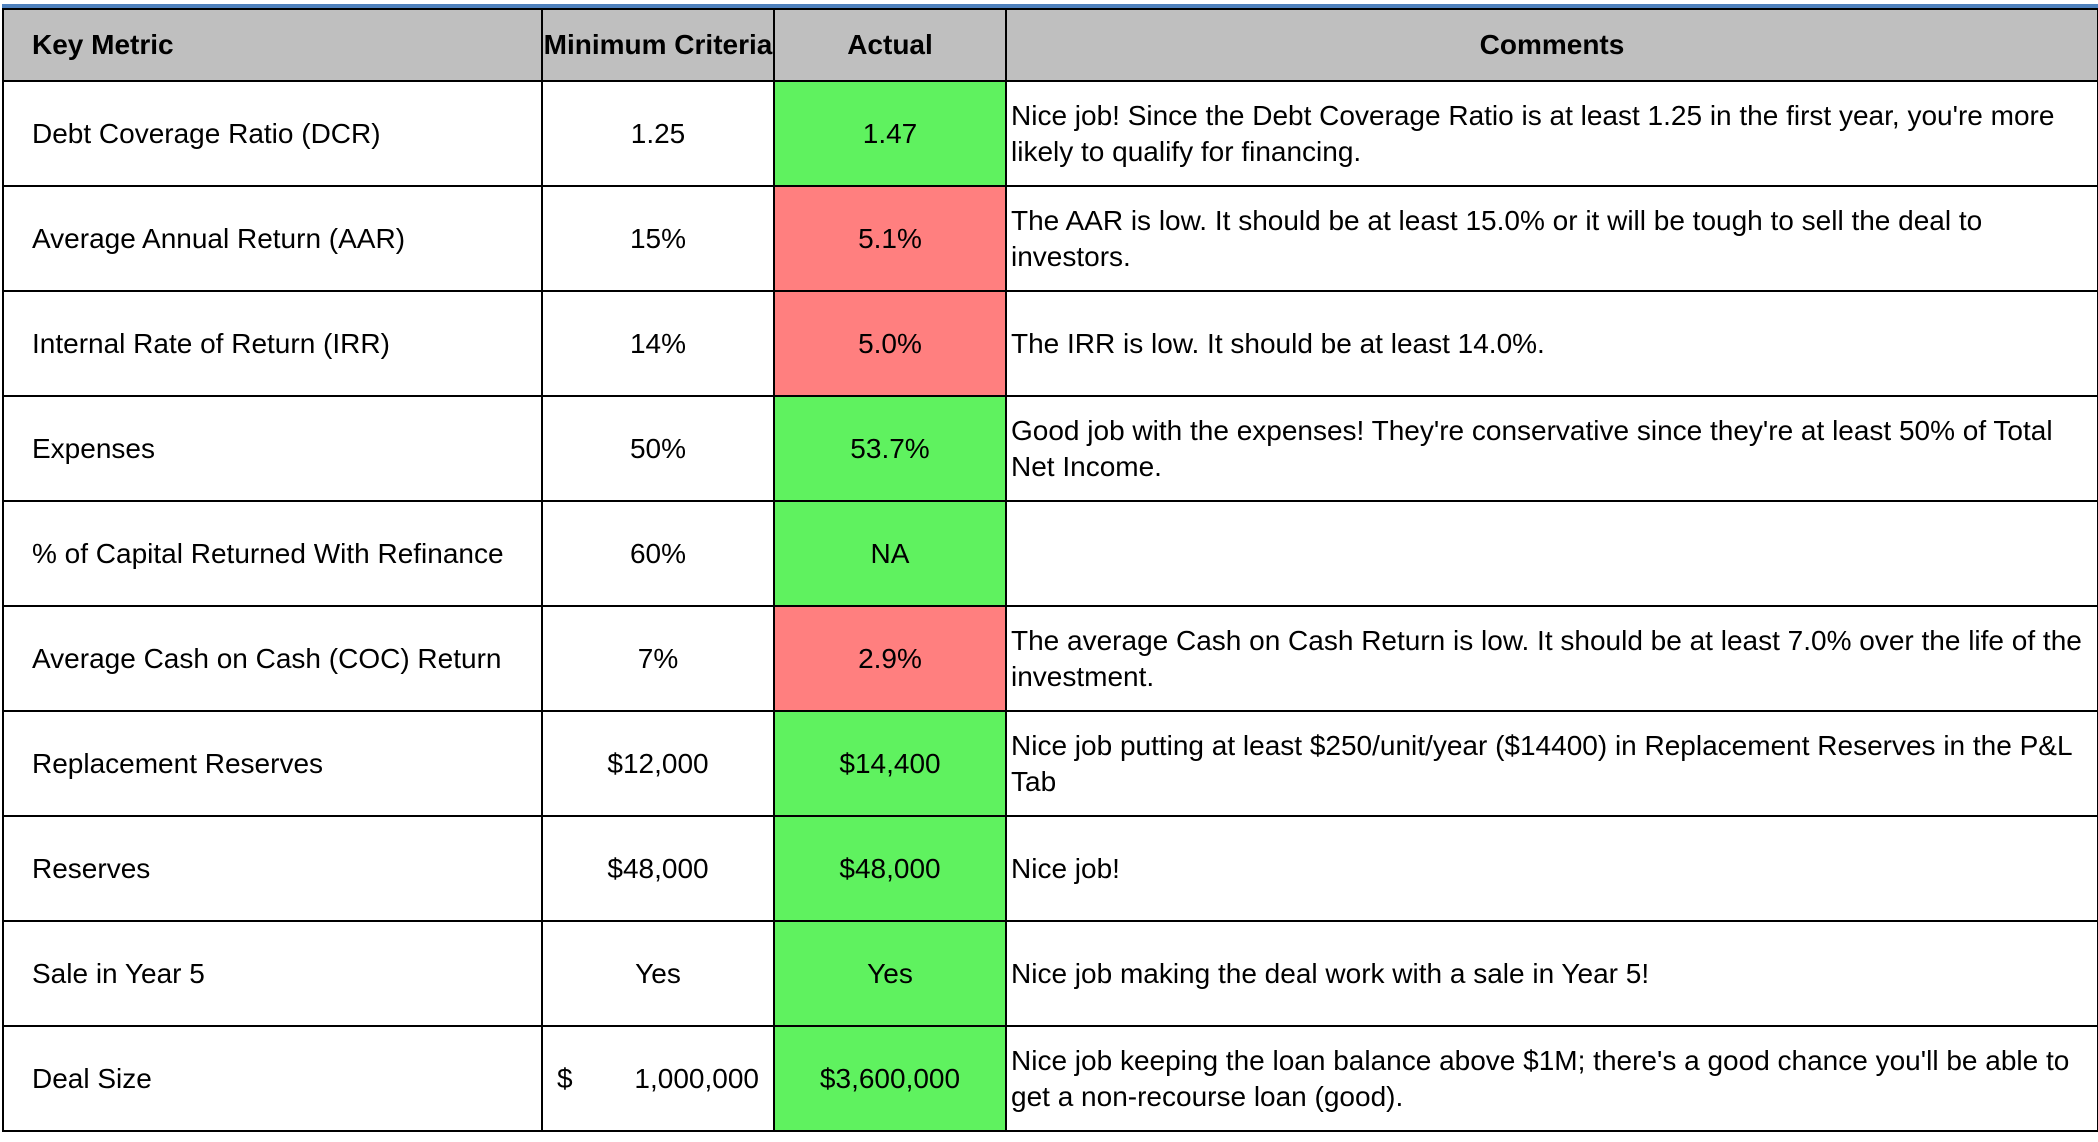 This screenshot has width=2098, height=1142. I want to click on actual-cell: $14,400, so click(890, 763).